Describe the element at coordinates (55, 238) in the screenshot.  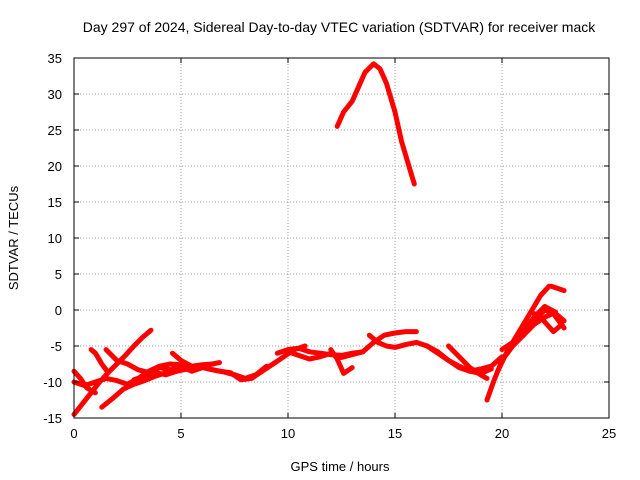
I see `y-tick-label: 10` at that location.